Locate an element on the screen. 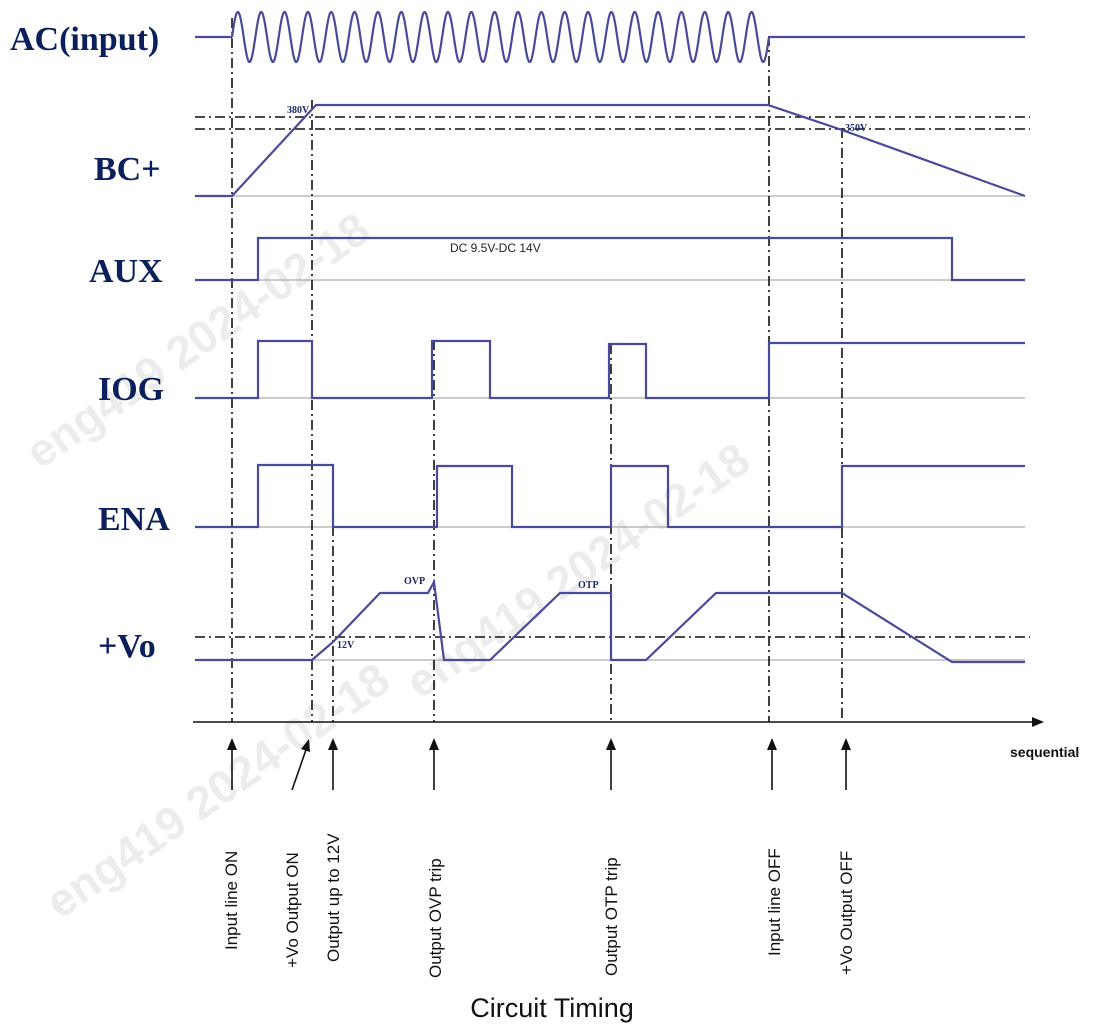  ac-trace is located at coordinates (610, 37).